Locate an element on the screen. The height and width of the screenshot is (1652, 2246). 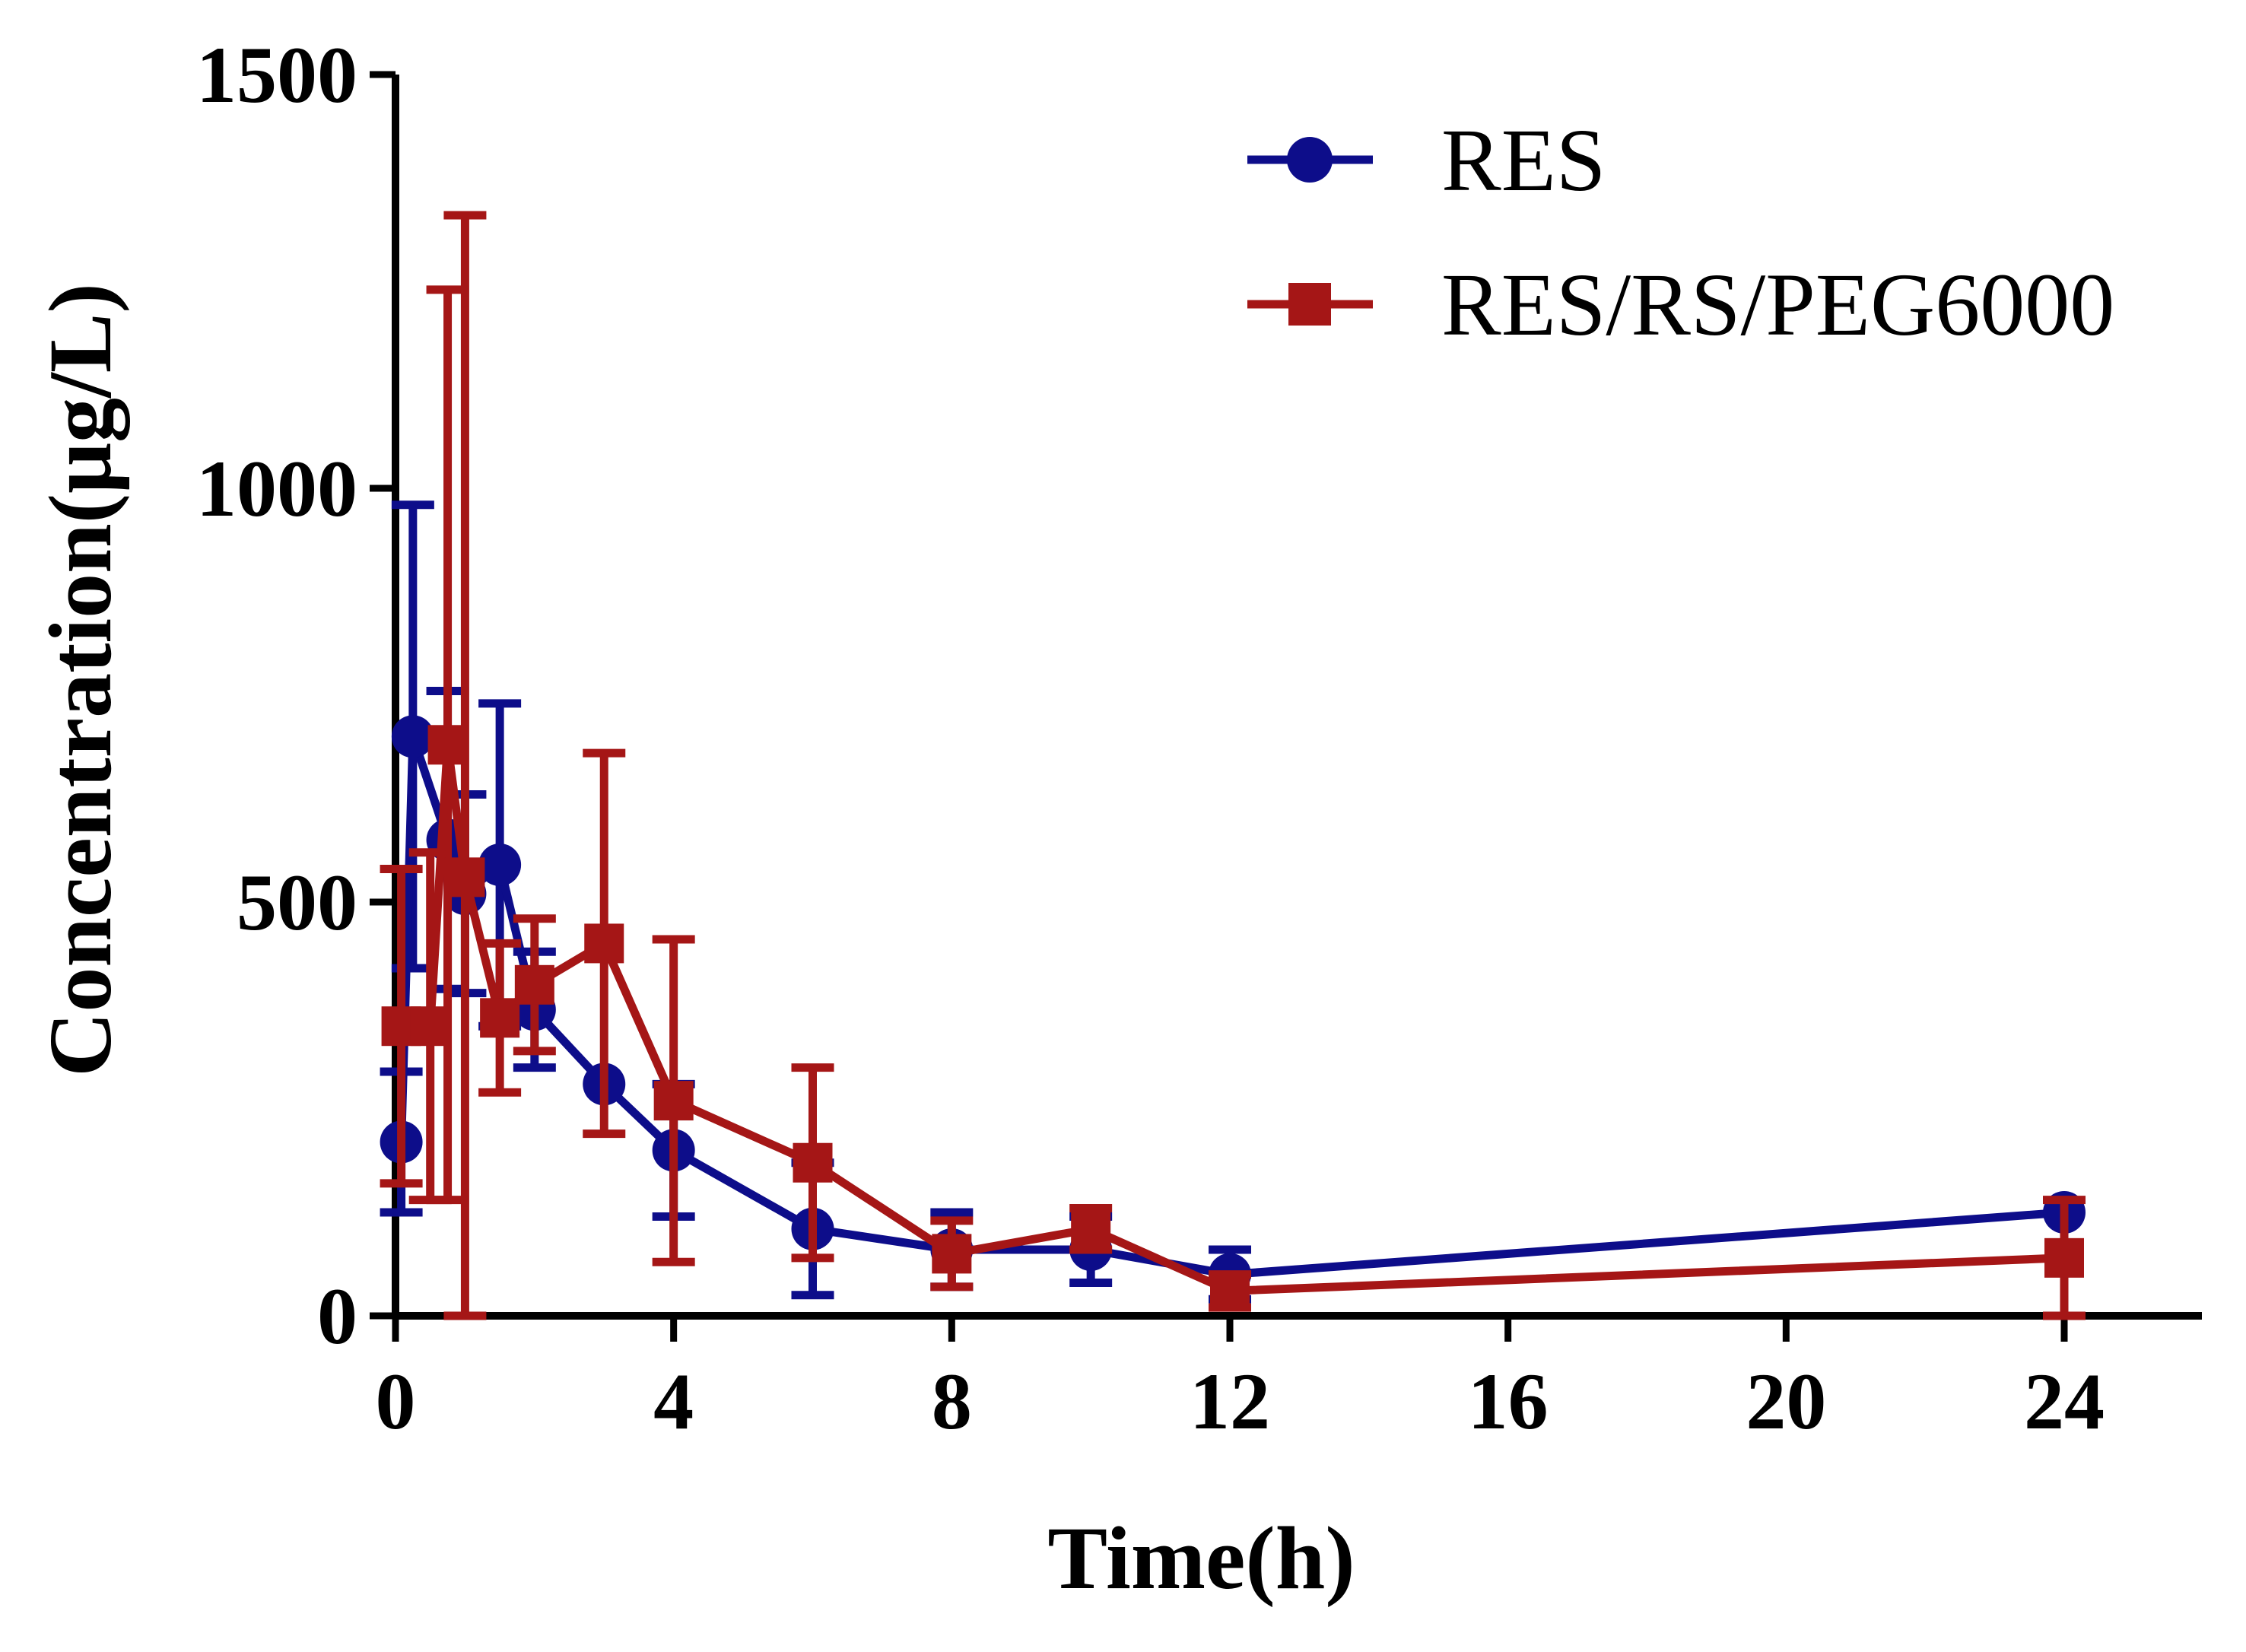
y-tick-label: 0 is located at coordinates (337, 1316).